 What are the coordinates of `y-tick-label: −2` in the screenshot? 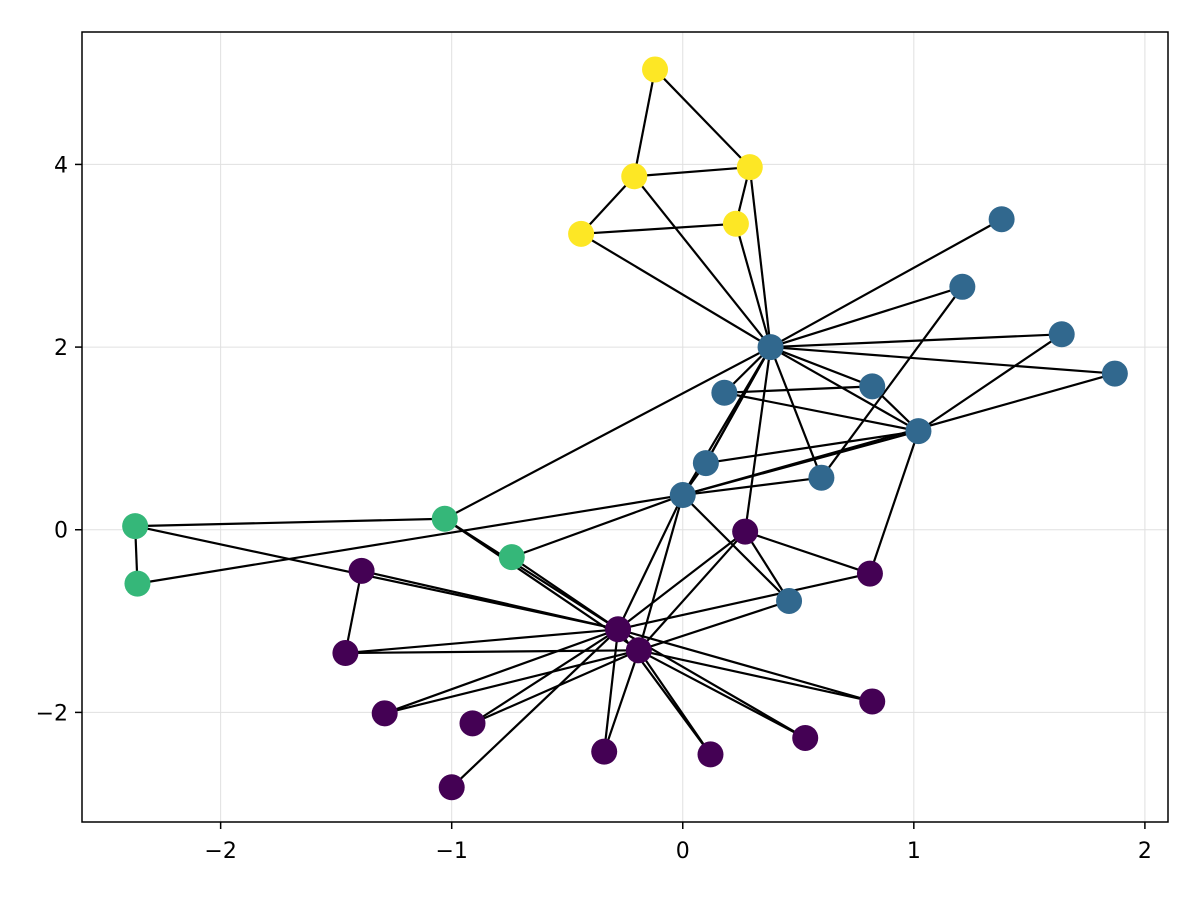 It's located at (52, 713).